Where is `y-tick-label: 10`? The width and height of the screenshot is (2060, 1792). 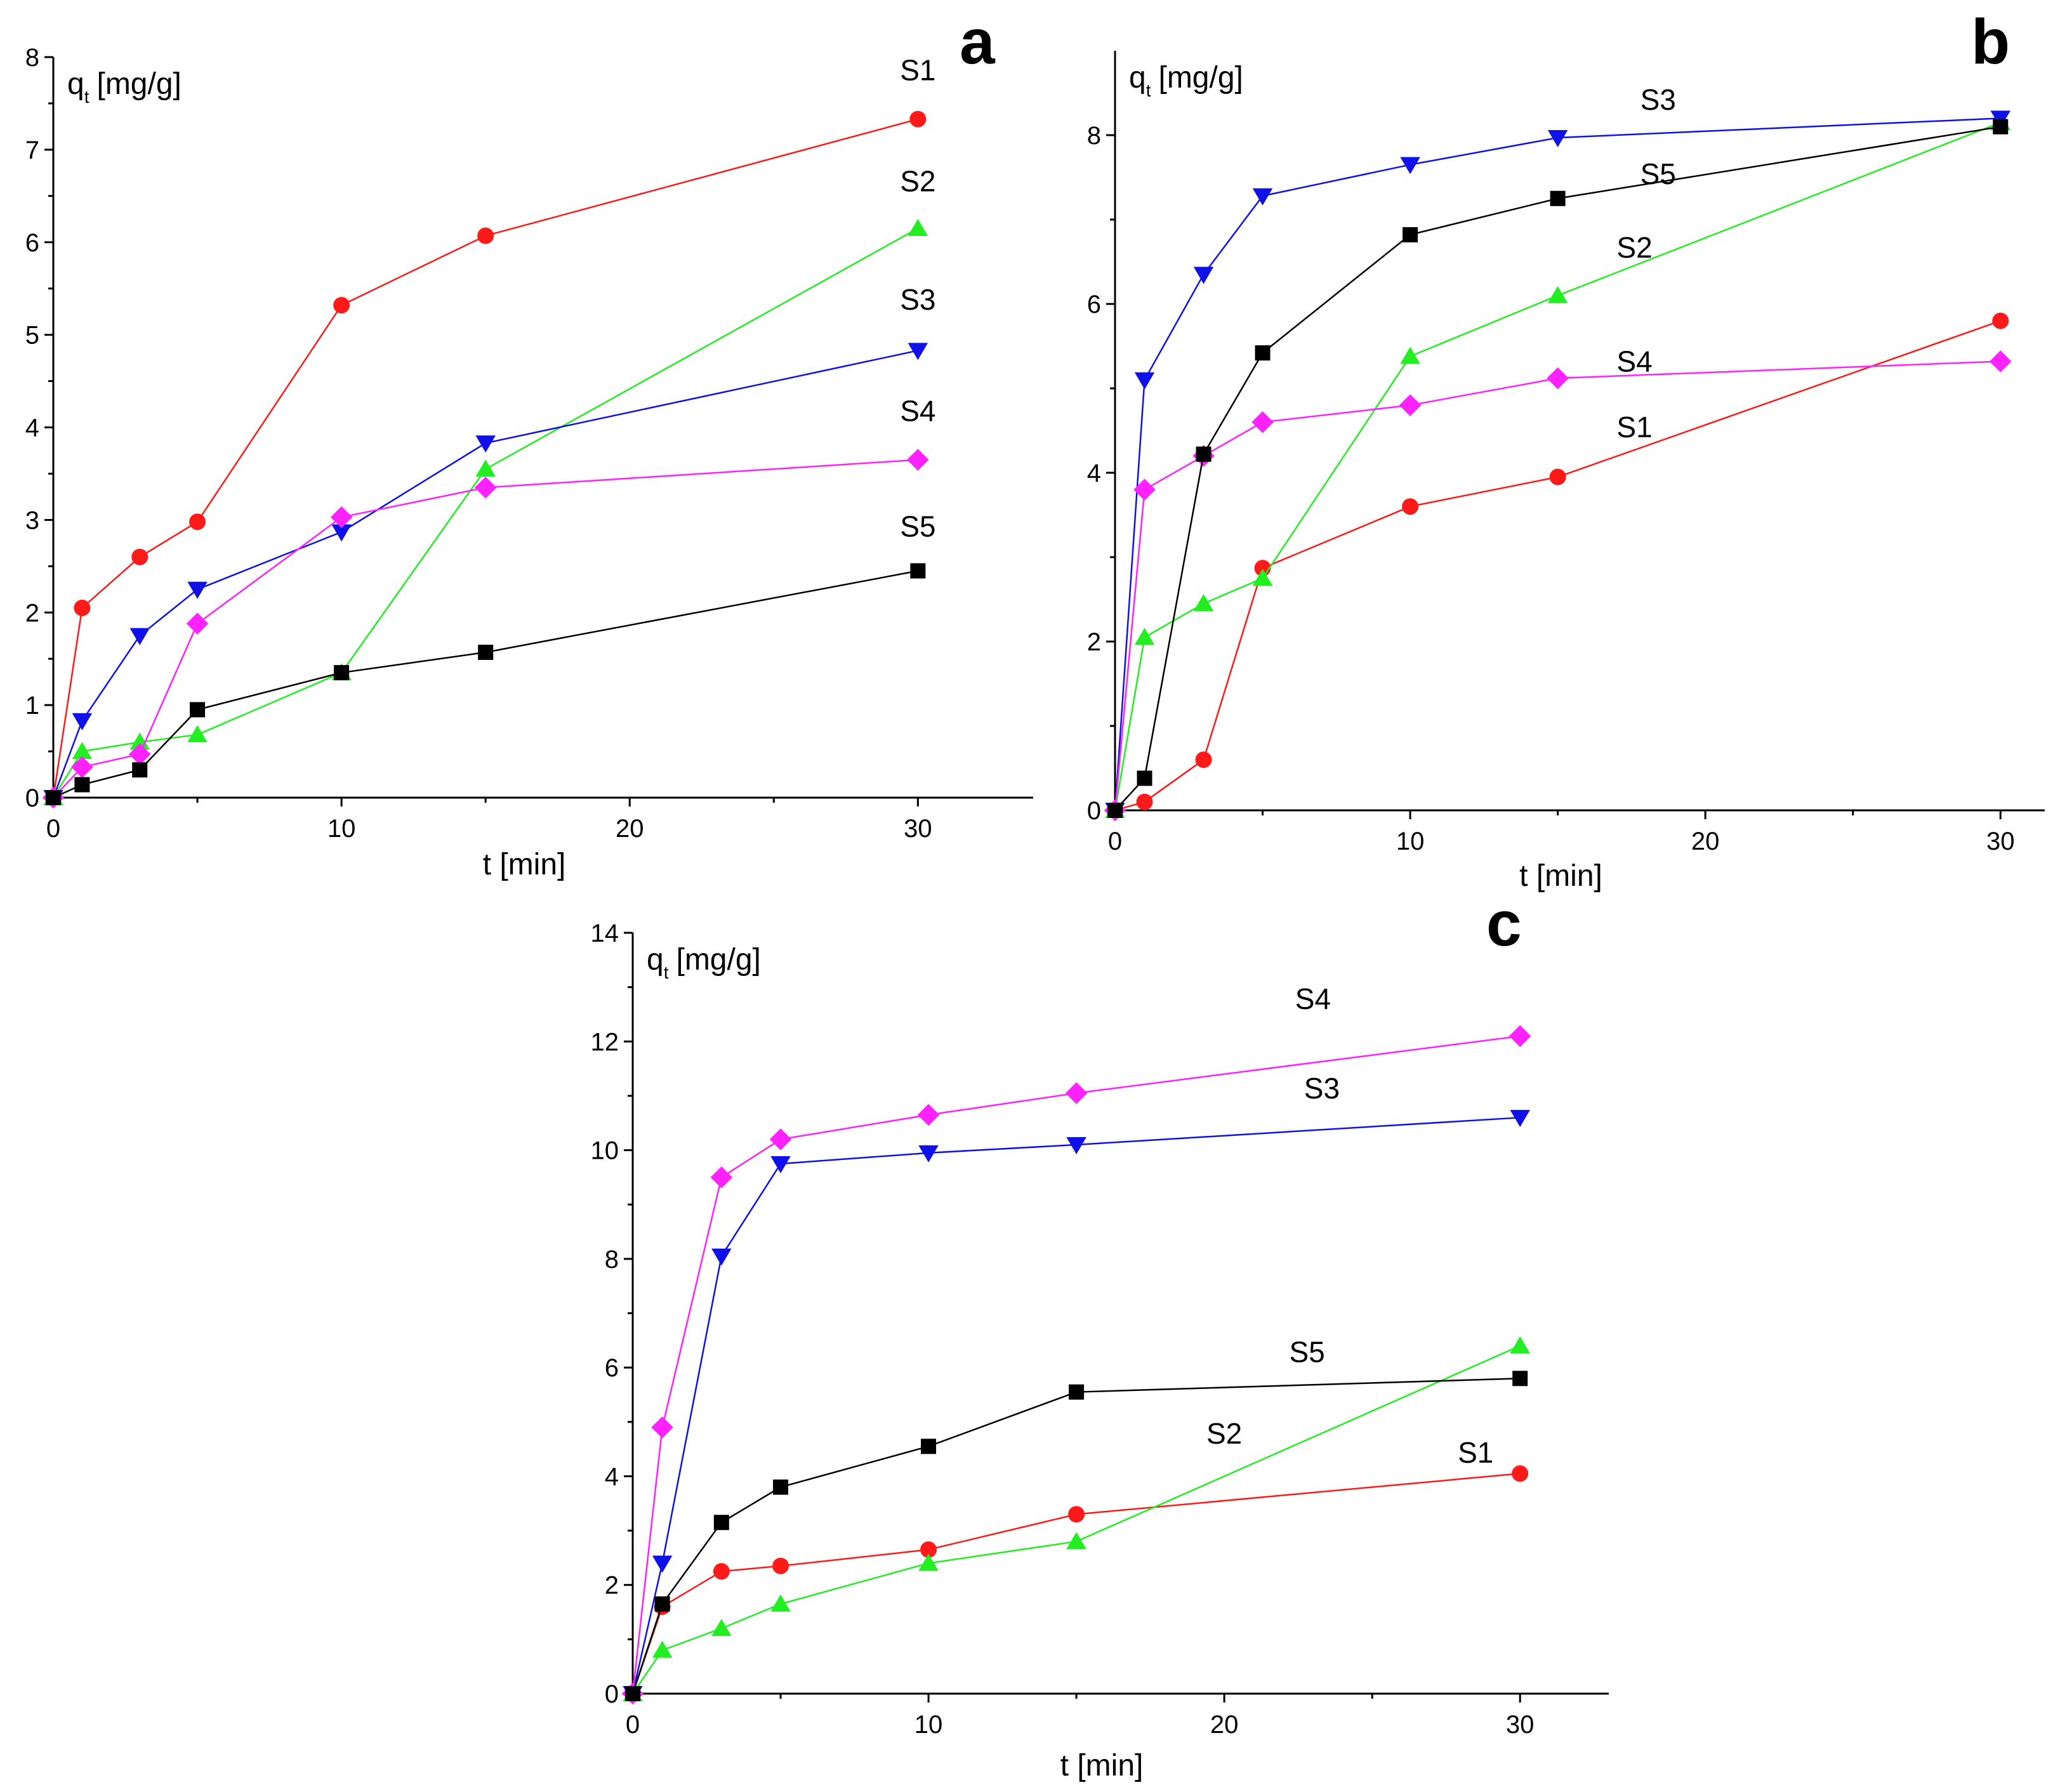 y-tick-label: 10 is located at coordinates (605, 1151).